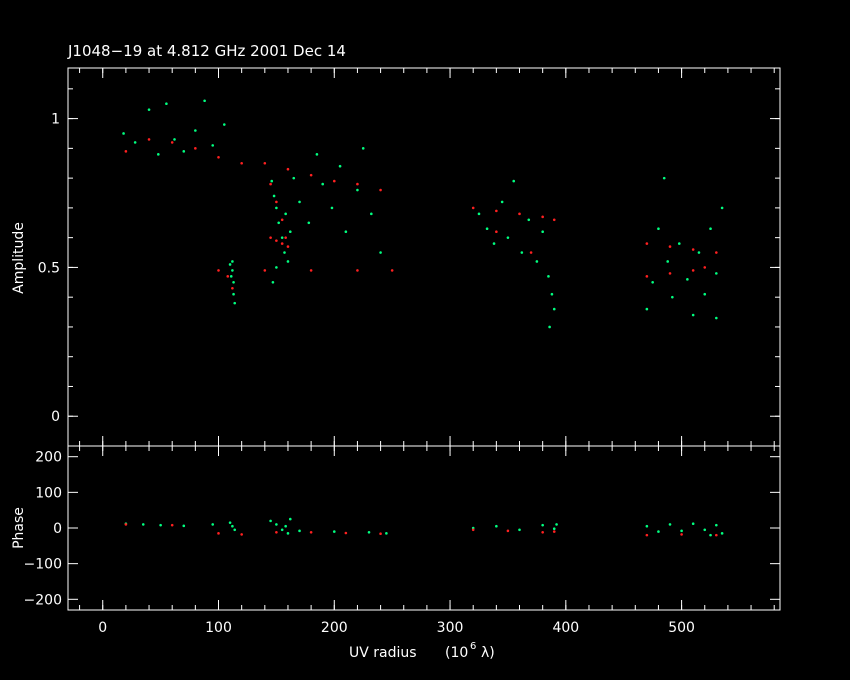  What do you see at coordinates (473, 646) in the screenshot?
I see `x-axis-unit-exponent: 6` at bounding box center [473, 646].